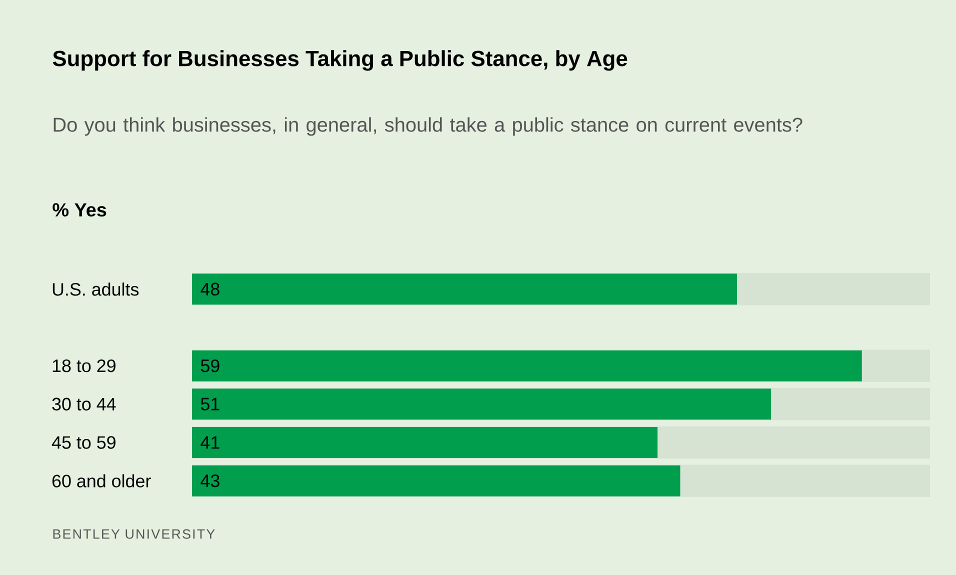 The height and width of the screenshot is (575, 956). What do you see at coordinates (84, 404) in the screenshot?
I see `y-tick-label: 30 to 44` at bounding box center [84, 404].